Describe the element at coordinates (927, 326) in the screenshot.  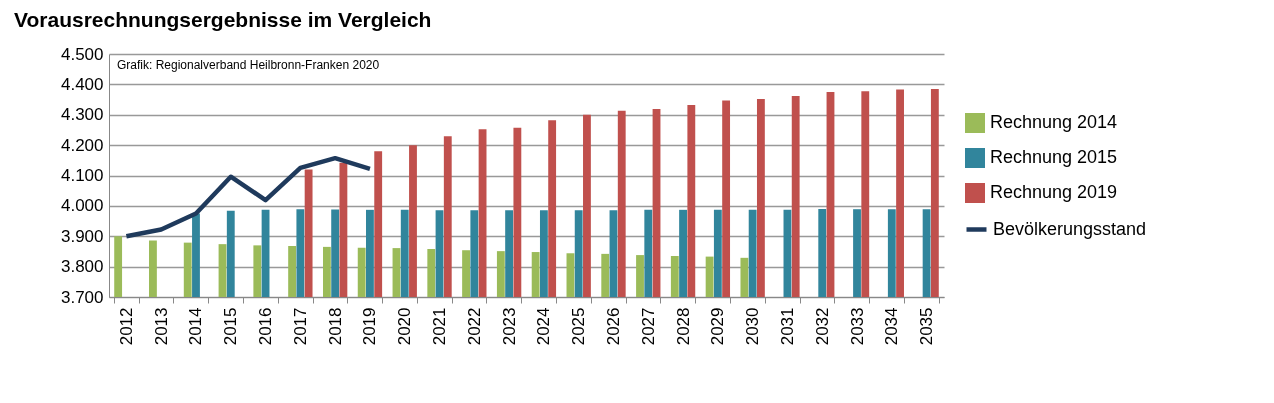
I see `x-tick-label: 2035` at that location.